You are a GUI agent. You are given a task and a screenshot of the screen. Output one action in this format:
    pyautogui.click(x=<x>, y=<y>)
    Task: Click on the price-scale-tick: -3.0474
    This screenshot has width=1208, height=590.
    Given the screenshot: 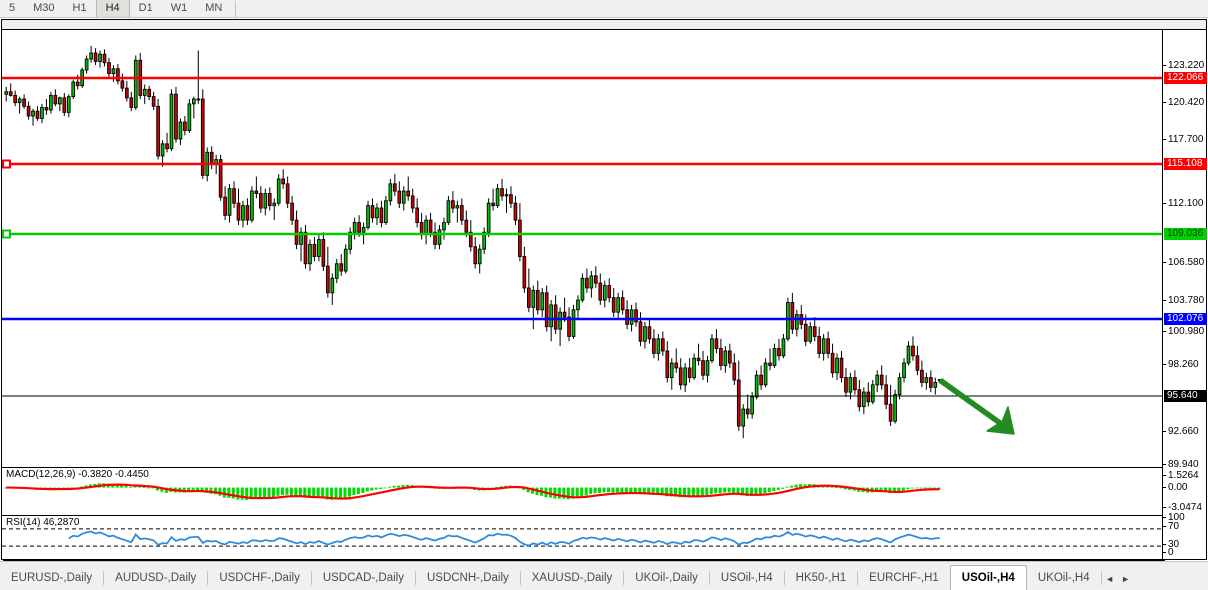 What is the action you would take?
    pyautogui.click(x=1184, y=507)
    